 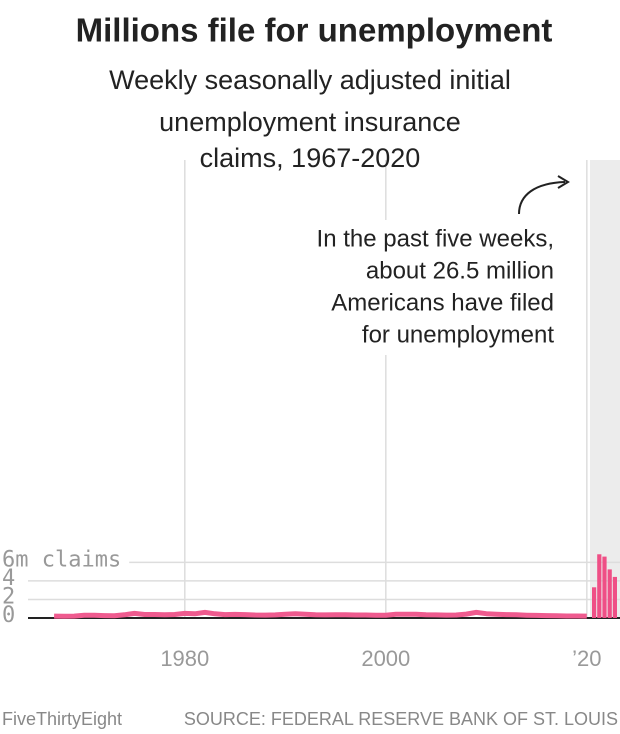 What do you see at coordinates (320, 614) in the screenshot?
I see `data-line` at bounding box center [320, 614].